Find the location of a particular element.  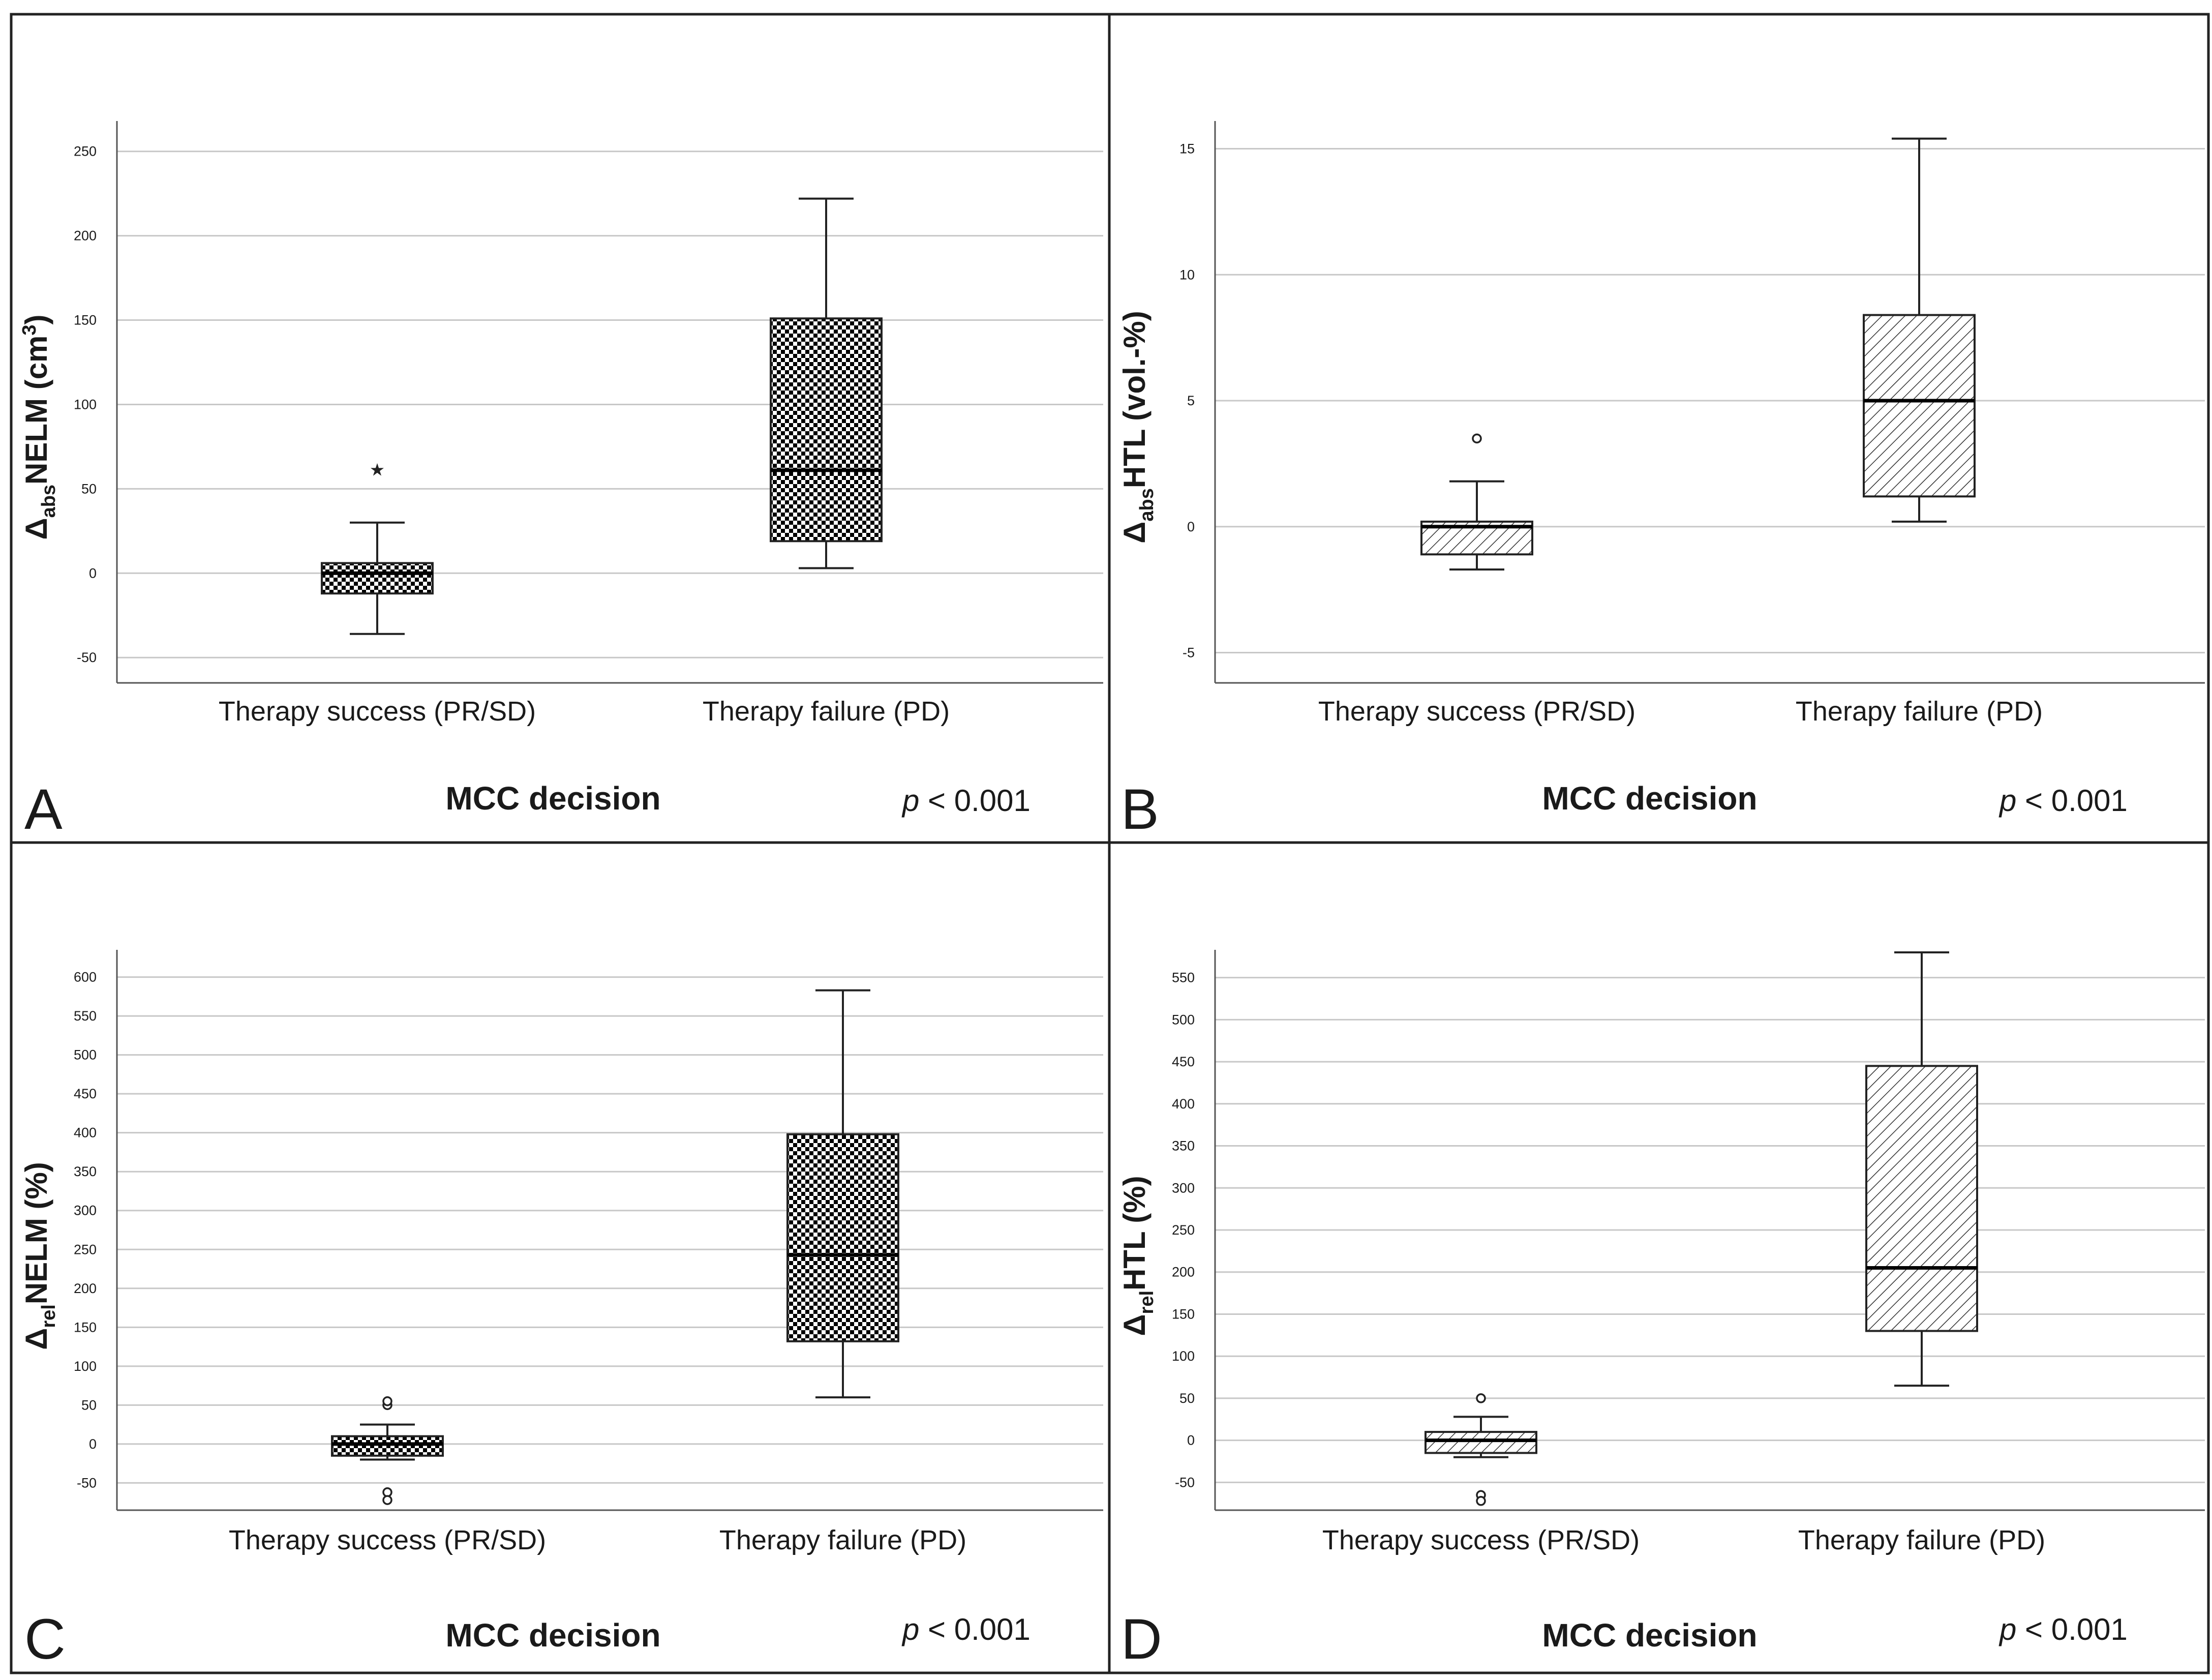

panel-letter: C is located at coordinates (45, 1639).